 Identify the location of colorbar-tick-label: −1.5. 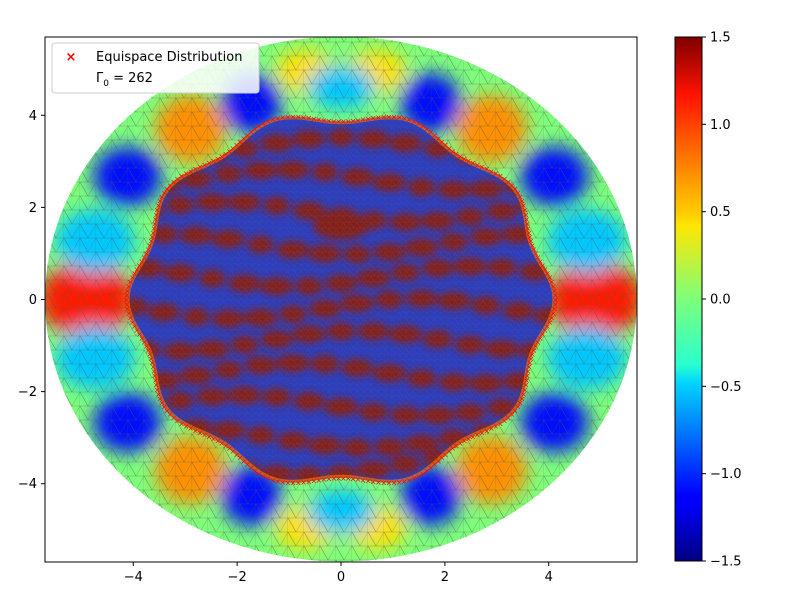
(726, 562).